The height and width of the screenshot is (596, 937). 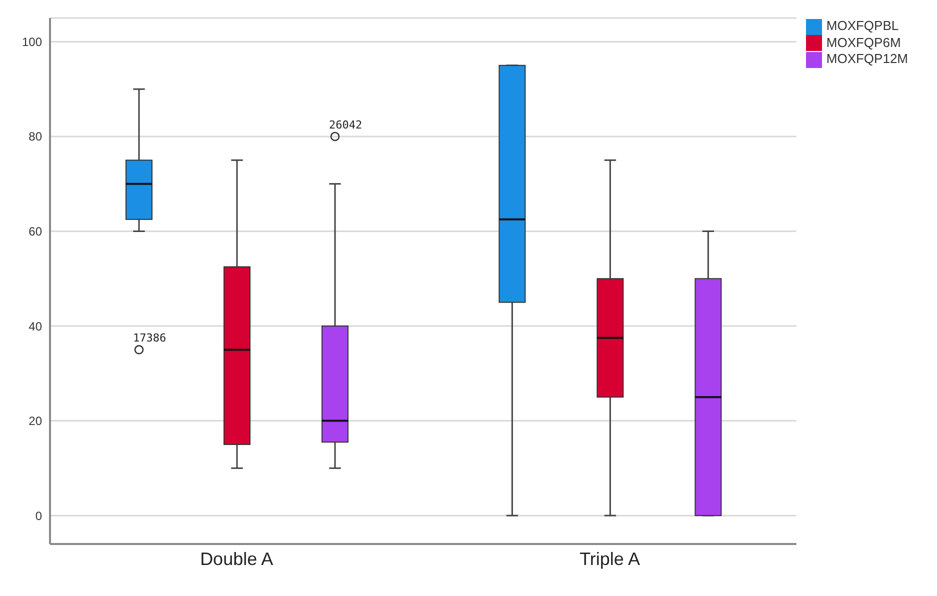 What do you see at coordinates (237, 558) in the screenshot?
I see `x-tick-label: Double A` at bounding box center [237, 558].